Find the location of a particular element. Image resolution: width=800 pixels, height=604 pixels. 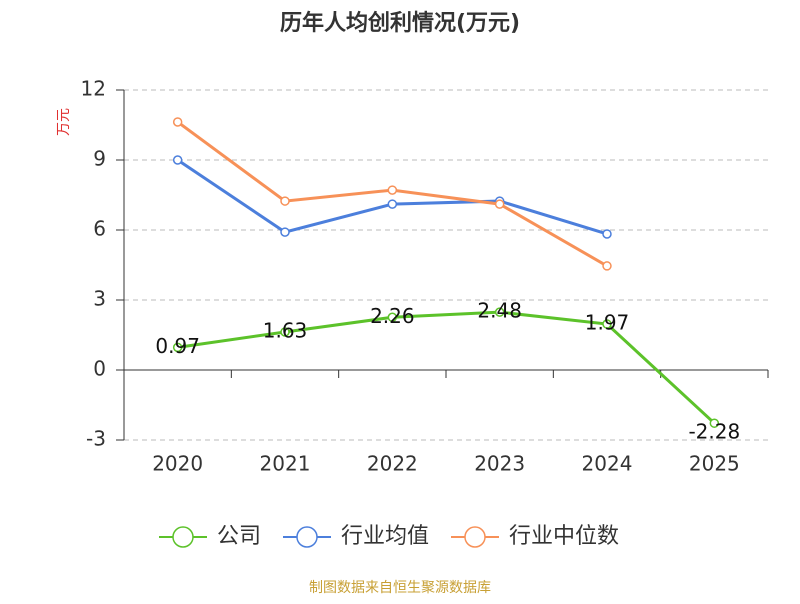

legend-label: 行业中位数 is located at coordinates (564, 536).